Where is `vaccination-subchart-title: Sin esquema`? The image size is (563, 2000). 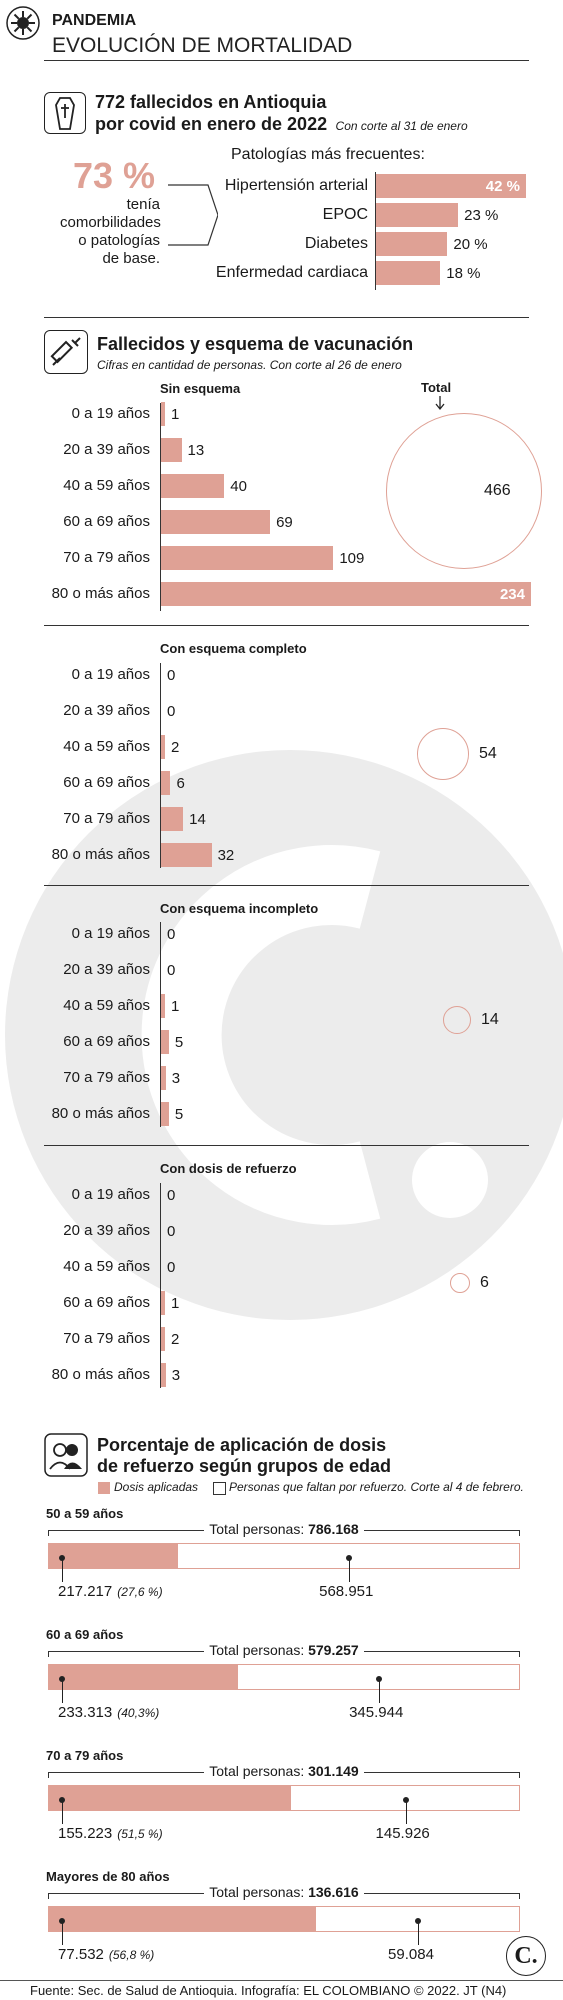
vaccination-subchart-title: Sin esquema is located at coordinates (200, 388).